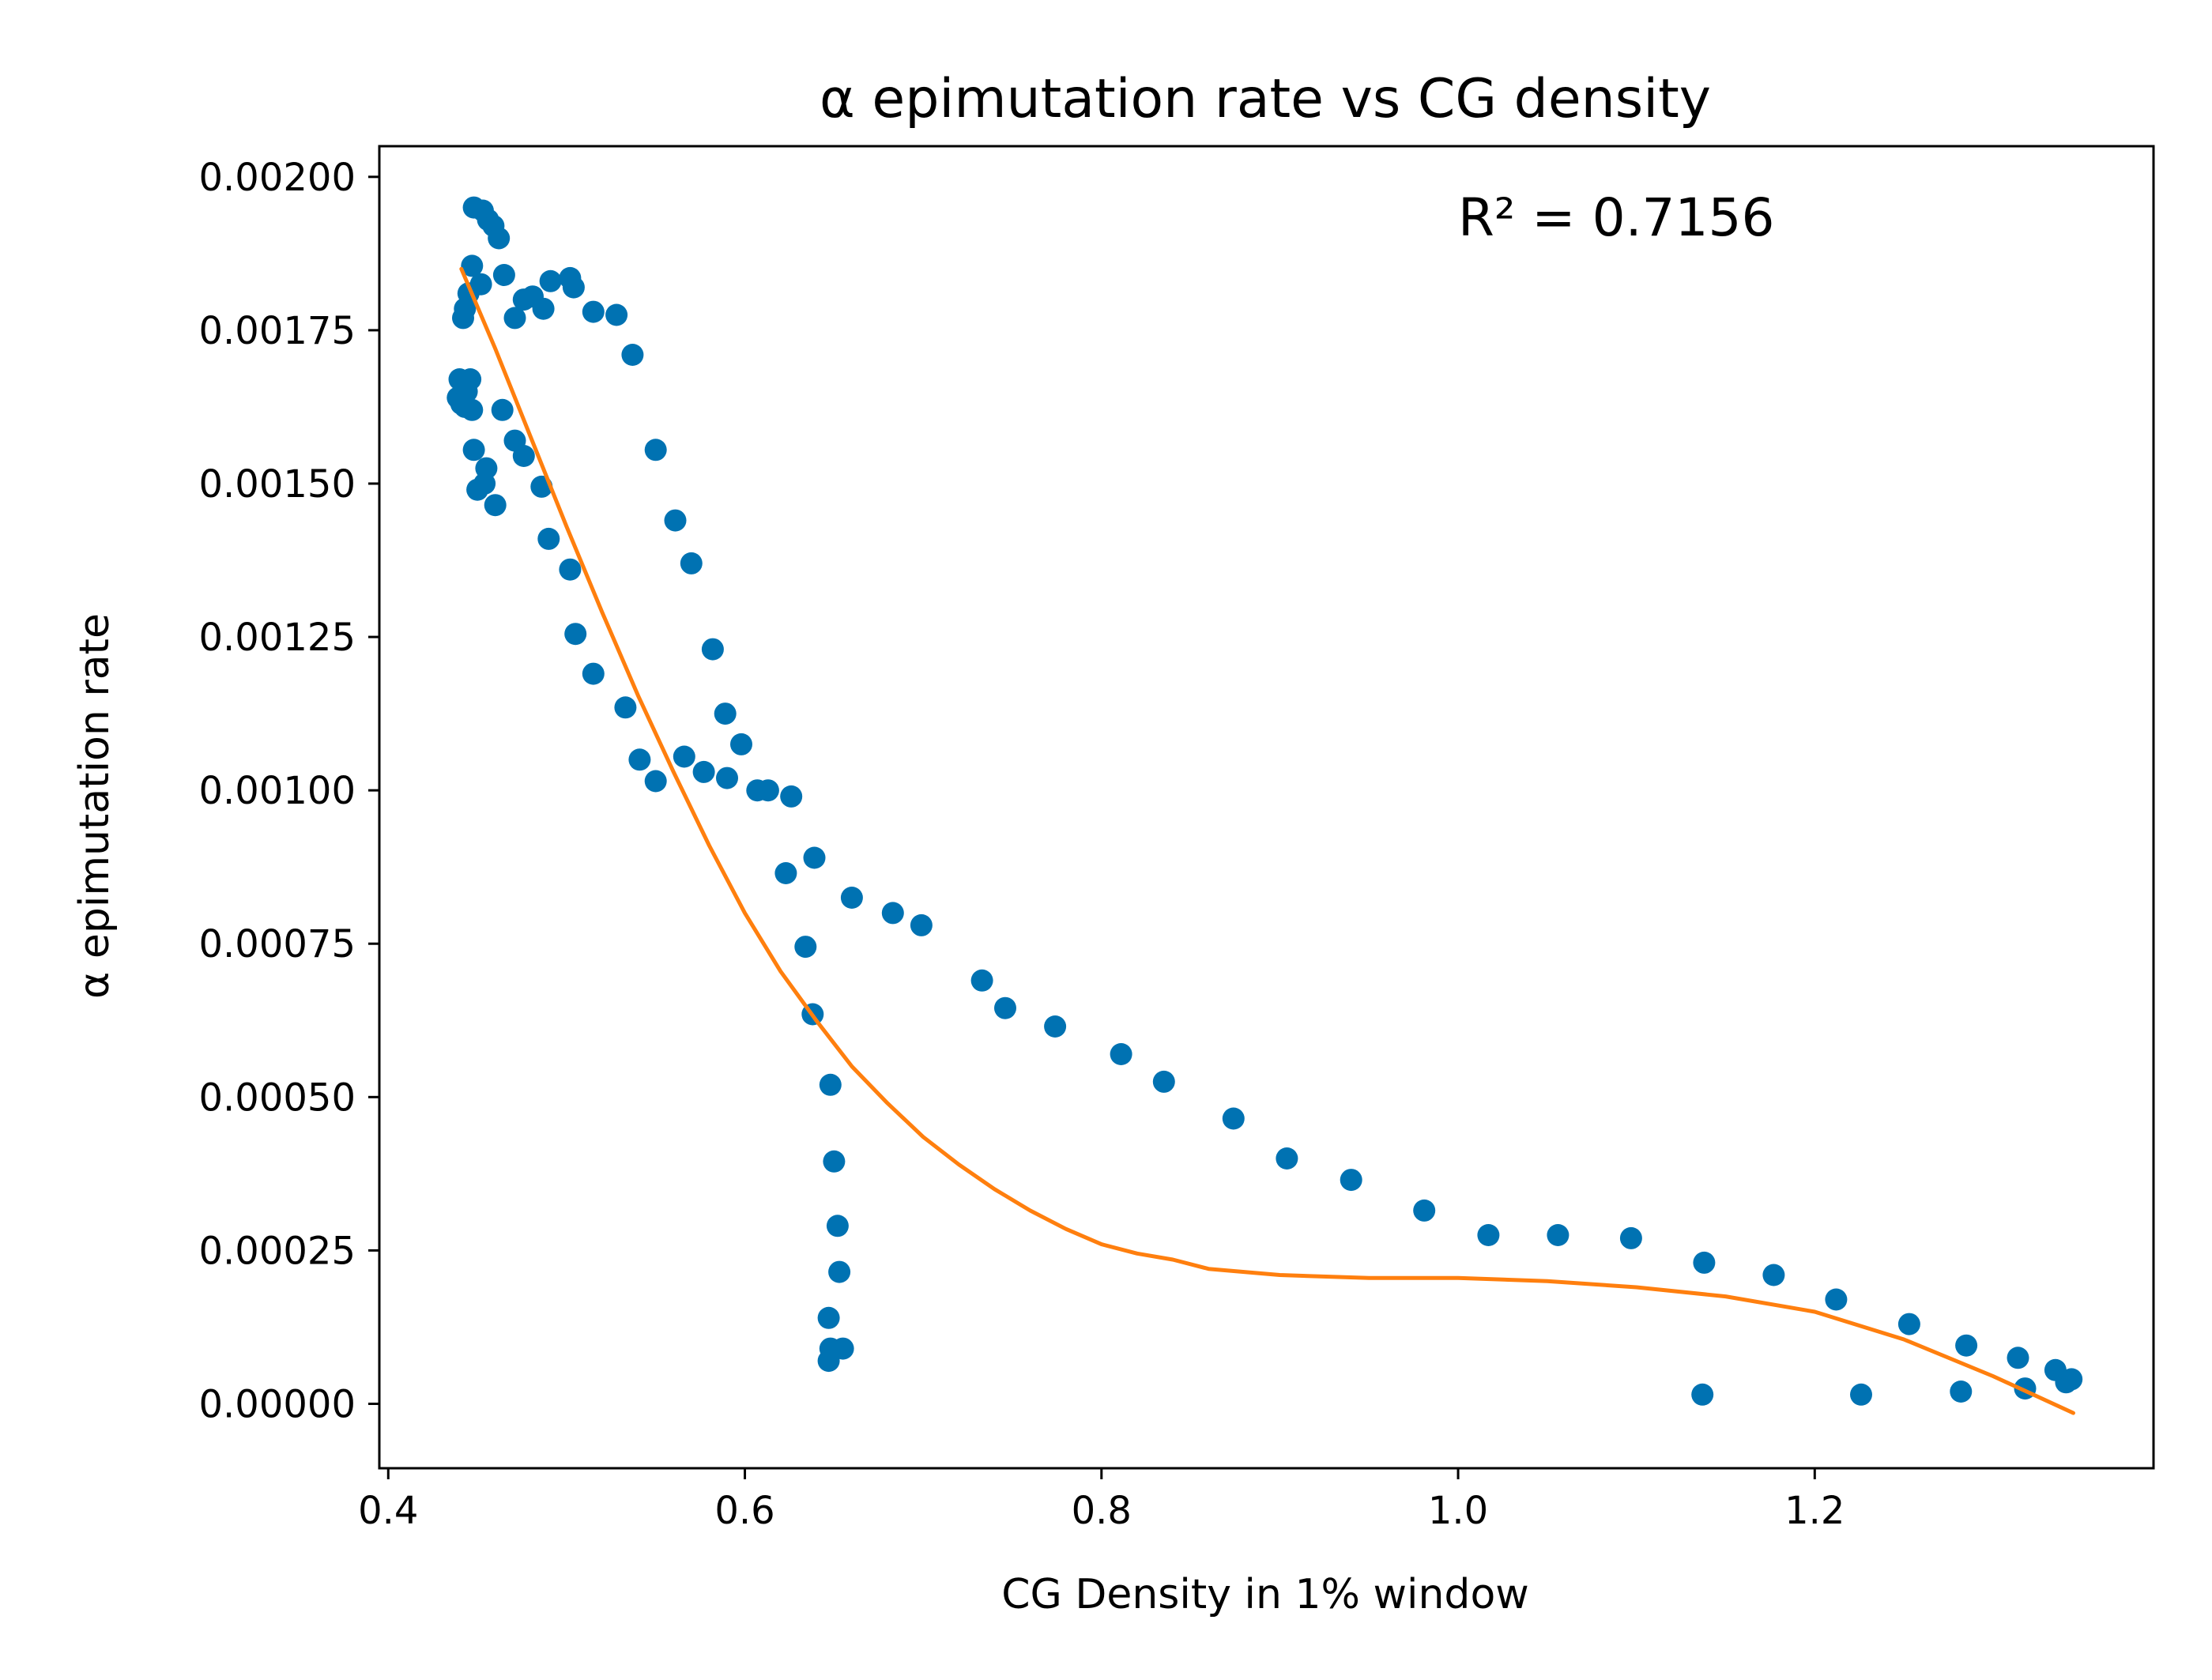  I want to click on y-tick-label-3: 0.00075, so click(277, 944).